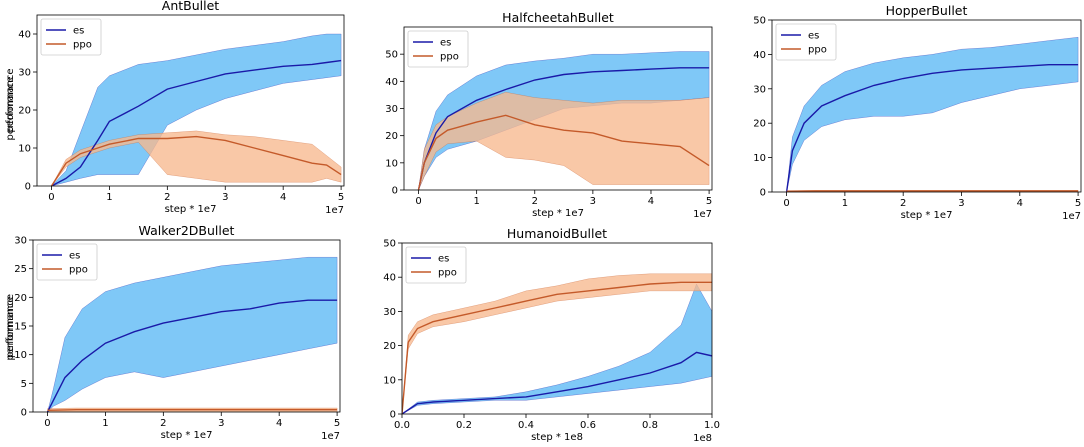 This screenshot has width=1084, height=447. What do you see at coordinates (187, 230) in the screenshot?
I see `chart-title: Walker2DBullet` at bounding box center [187, 230].